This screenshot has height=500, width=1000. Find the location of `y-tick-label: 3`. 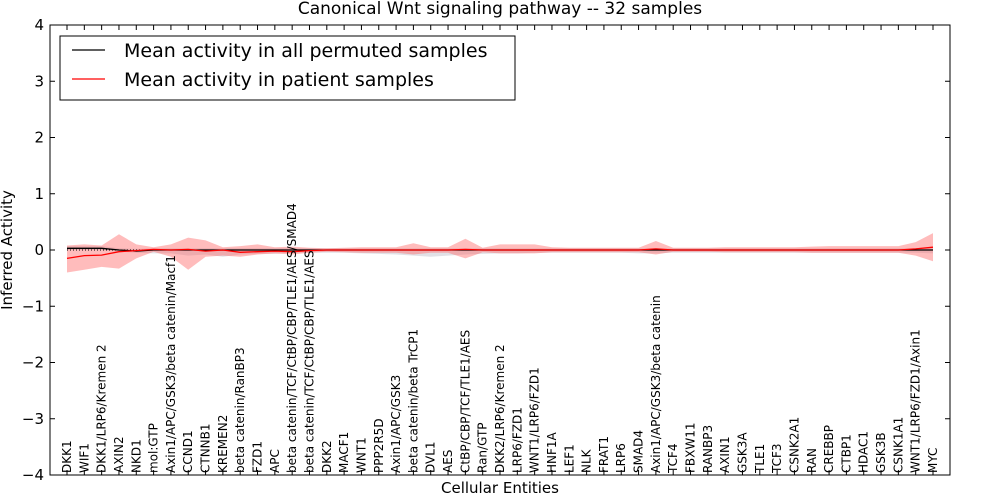

y-tick-label: 3 is located at coordinates (39, 81).